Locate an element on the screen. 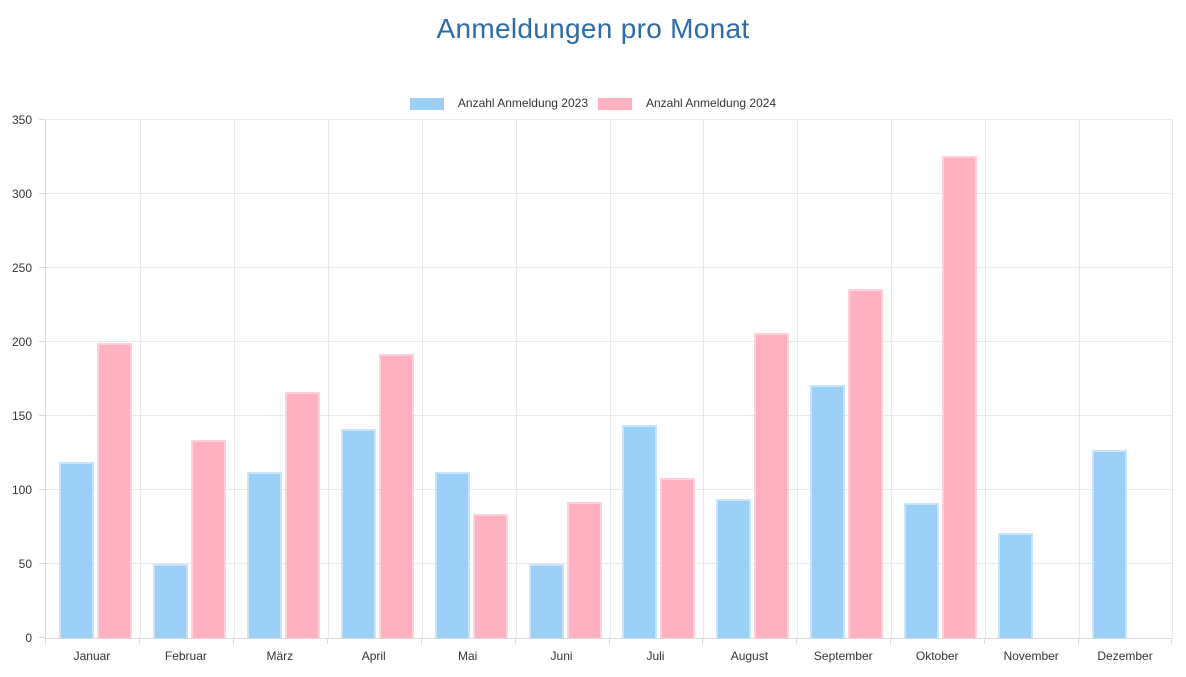 This screenshot has height=677, width=1186. bar-2023-juli is located at coordinates (639, 531).